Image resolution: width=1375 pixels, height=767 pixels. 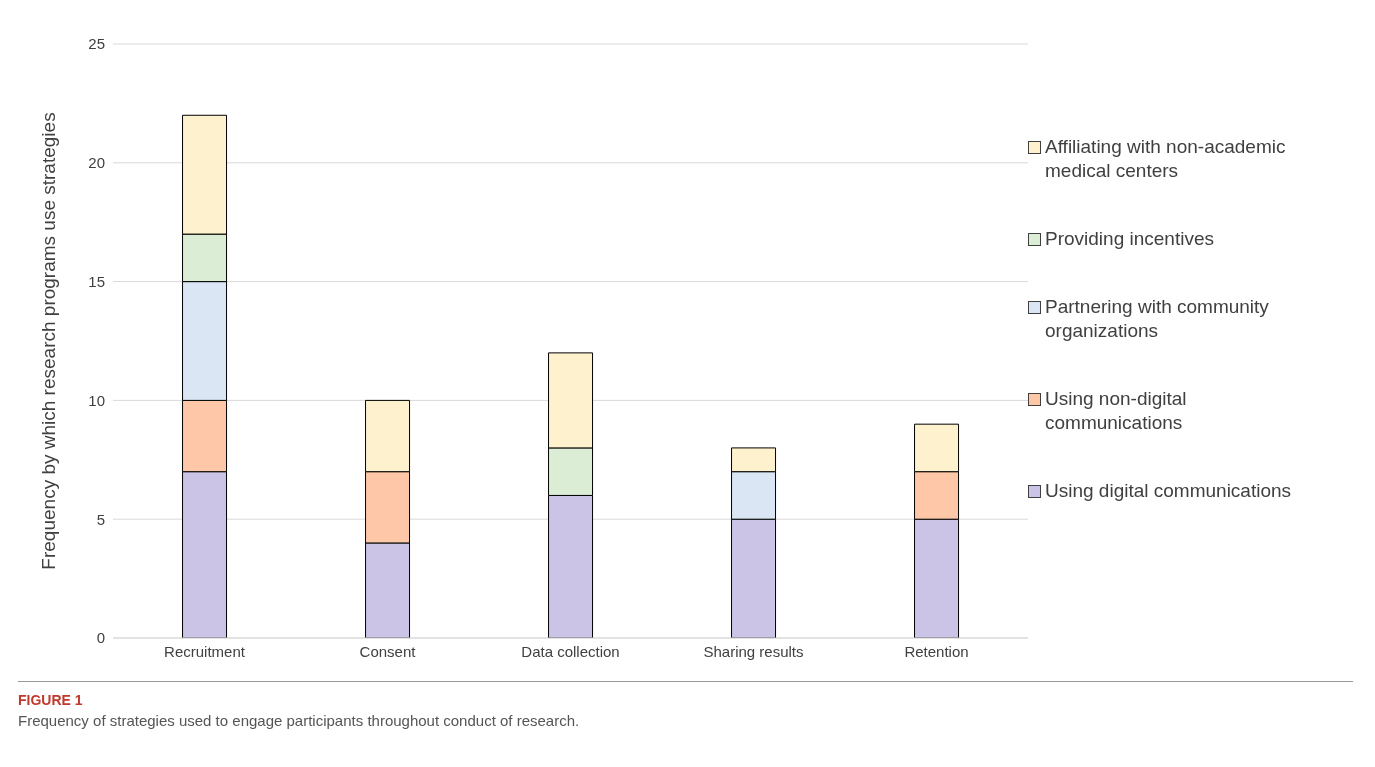 I want to click on x-tick-label: Retention, so click(x=936, y=651).